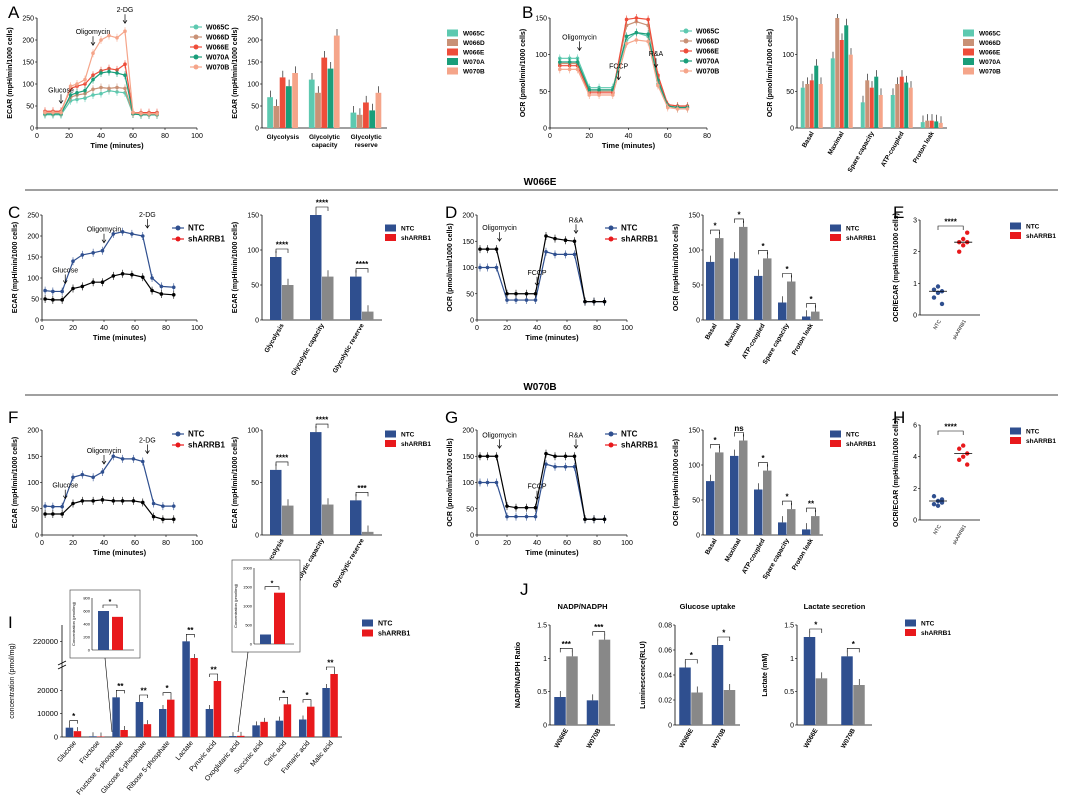  I want to click on y-tick-label: 250, so click(28, 19).